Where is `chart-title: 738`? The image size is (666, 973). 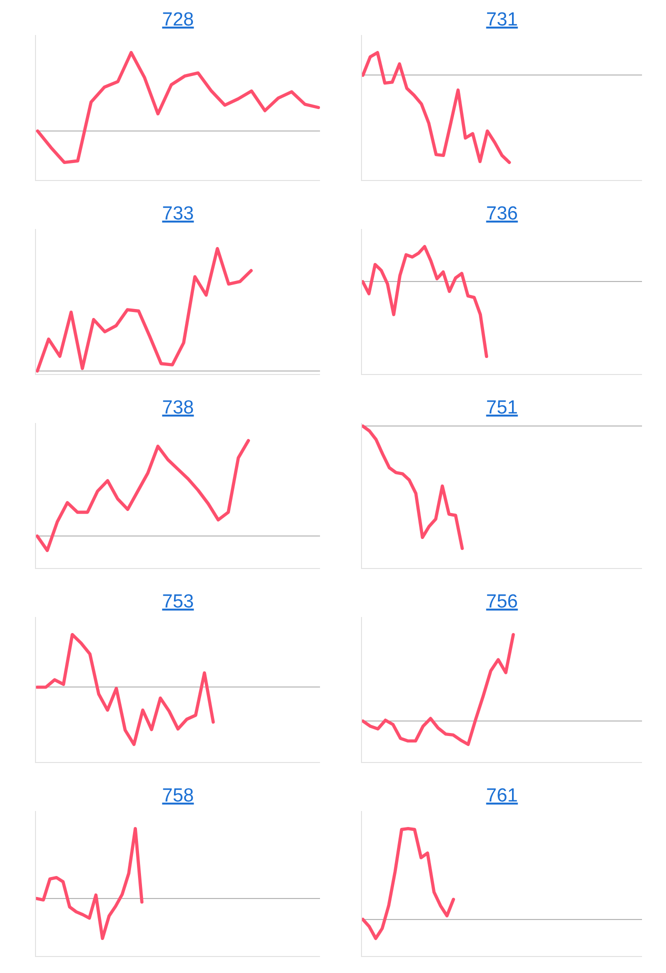 chart-title: 738 is located at coordinates (178, 408).